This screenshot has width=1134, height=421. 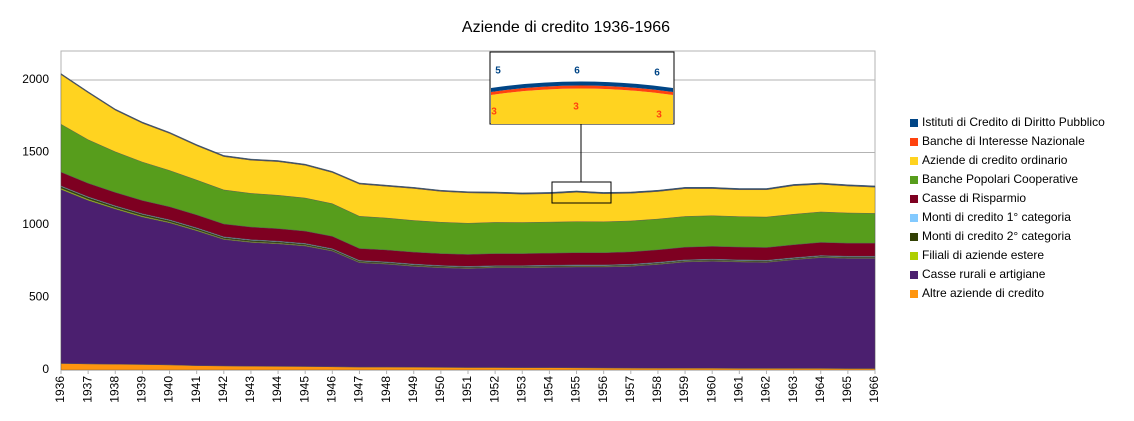 What do you see at coordinates (35, 224) in the screenshot?
I see `y-tick-label: 1000` at bounding box center [35, 224].